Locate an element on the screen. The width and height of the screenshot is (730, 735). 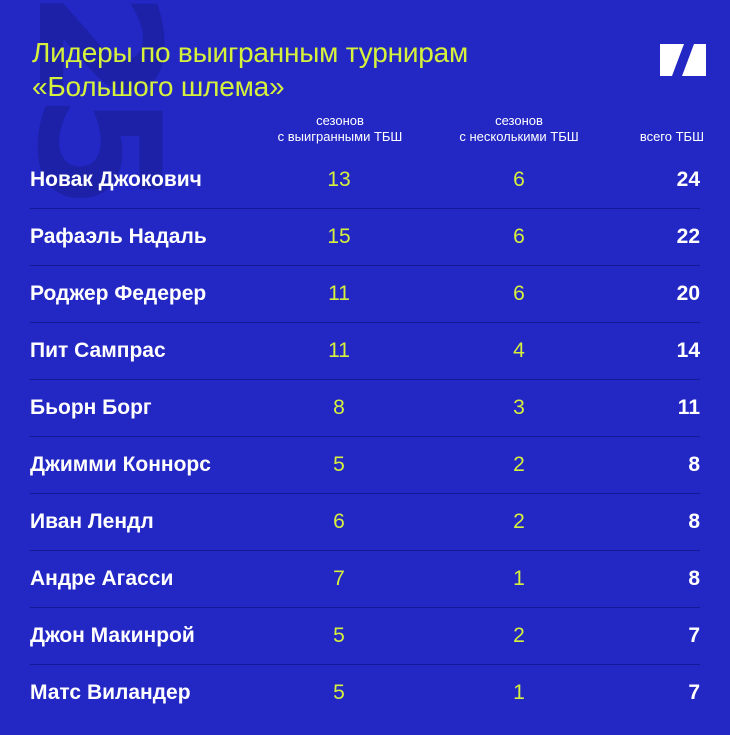
header-seasons-won: сезонов с выигранными ТБШ is located at coordinates (340, 129).